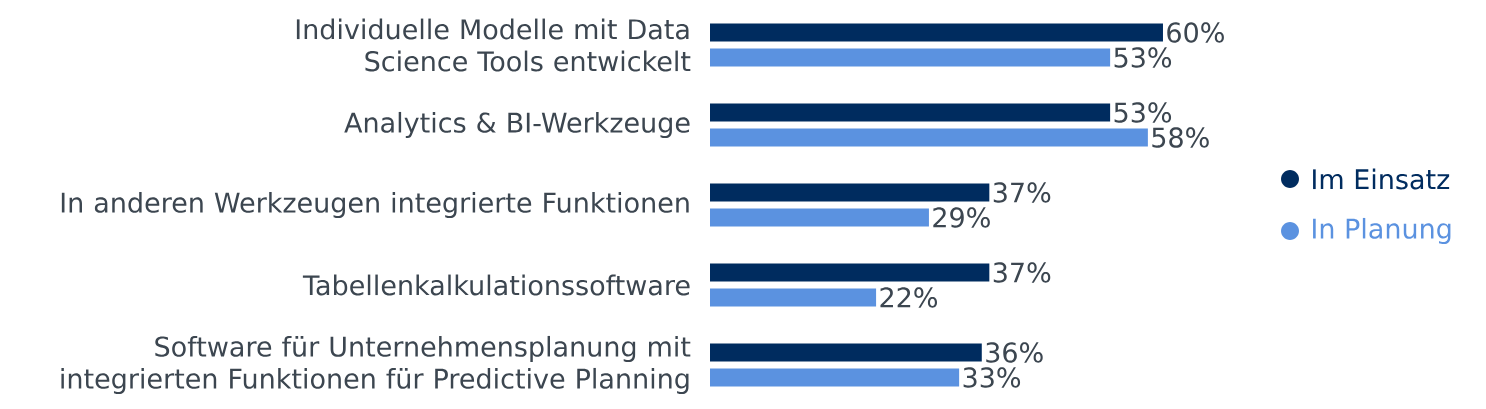  Describe the element at coordinates (1180, 137) in the screenshot. I see `data-label: 58%` at that location.